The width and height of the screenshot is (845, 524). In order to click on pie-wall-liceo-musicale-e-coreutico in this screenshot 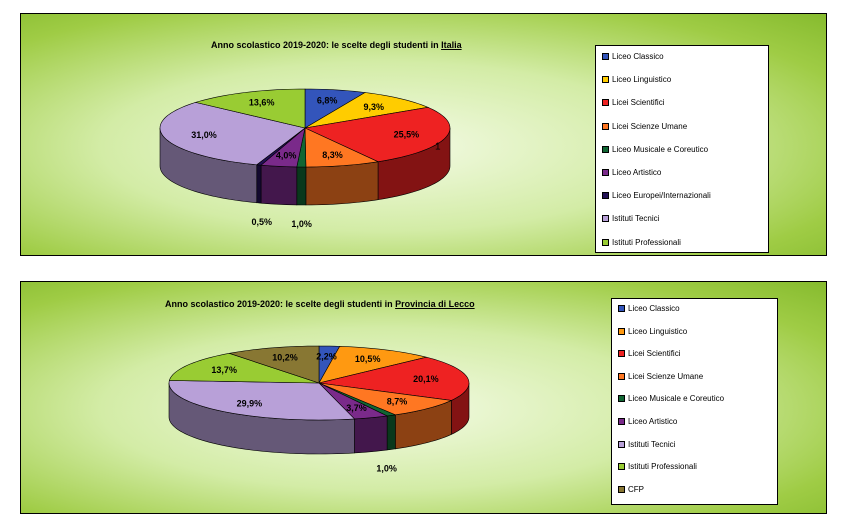, I will do `click(301, 186)`.